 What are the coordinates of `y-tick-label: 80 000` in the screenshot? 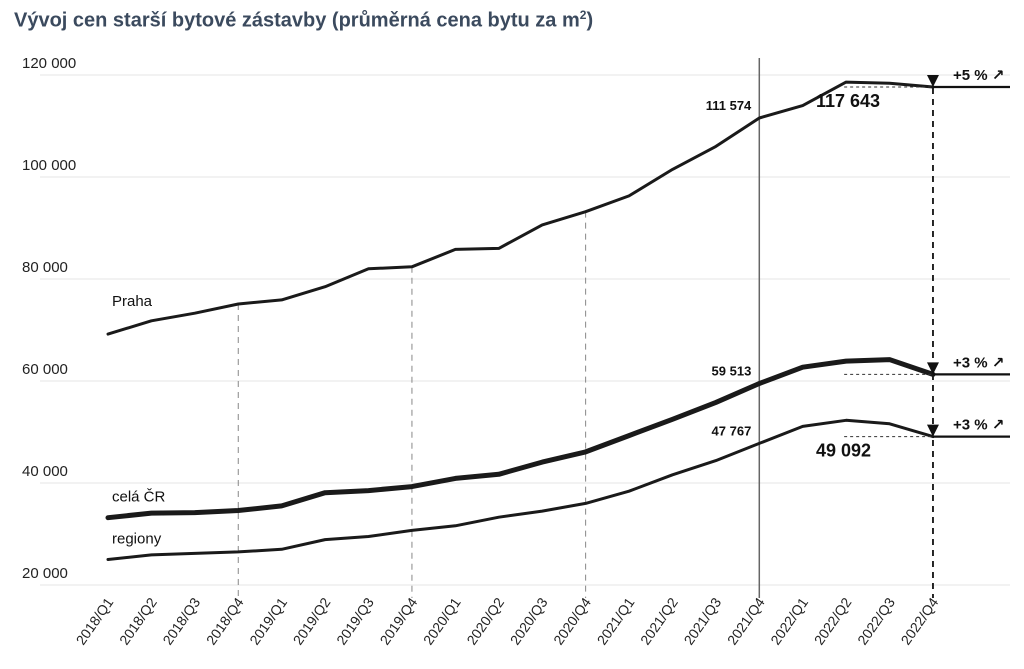 It's located at (45, 267).